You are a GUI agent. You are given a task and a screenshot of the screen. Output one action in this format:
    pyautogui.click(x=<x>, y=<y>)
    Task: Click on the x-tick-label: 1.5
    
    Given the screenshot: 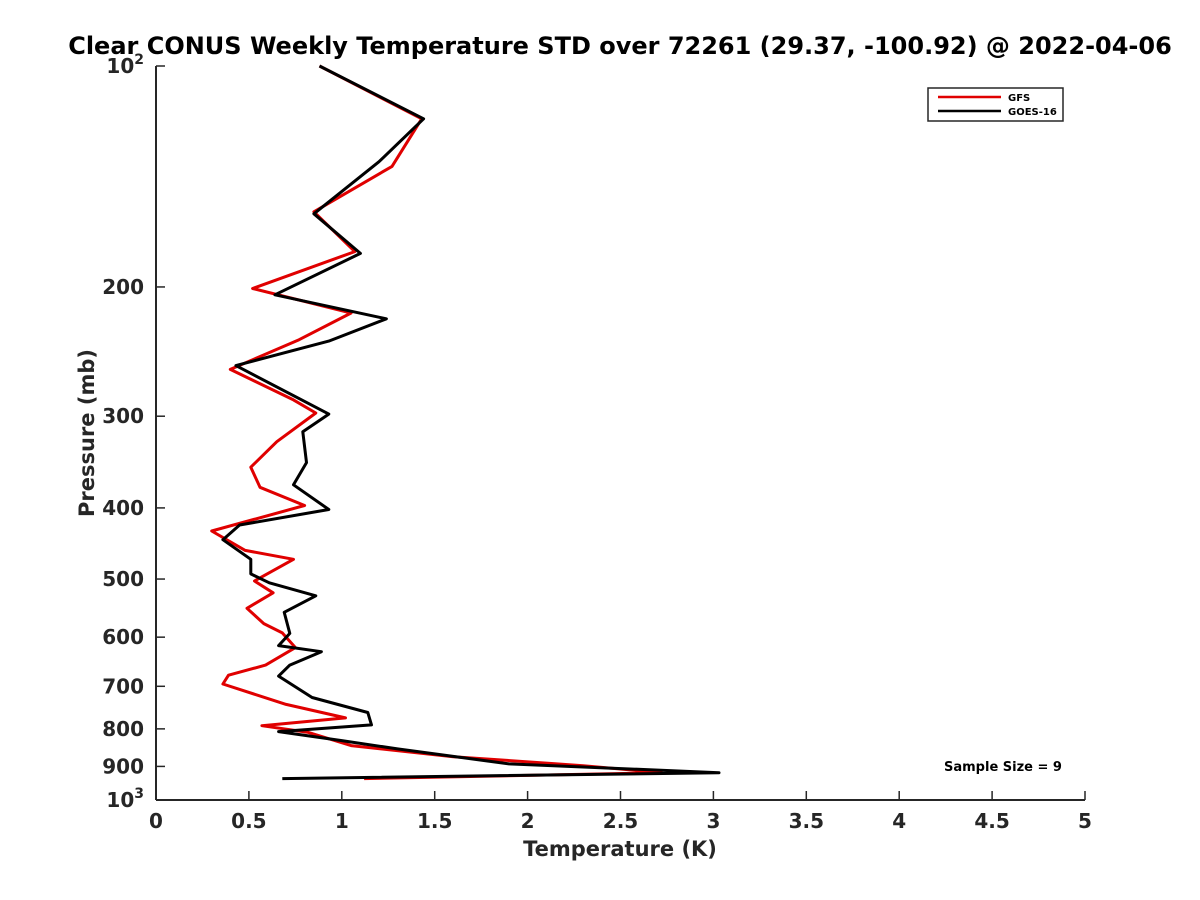 What is the action you would take?
    pyautogui.click(x=434, y=821)
    